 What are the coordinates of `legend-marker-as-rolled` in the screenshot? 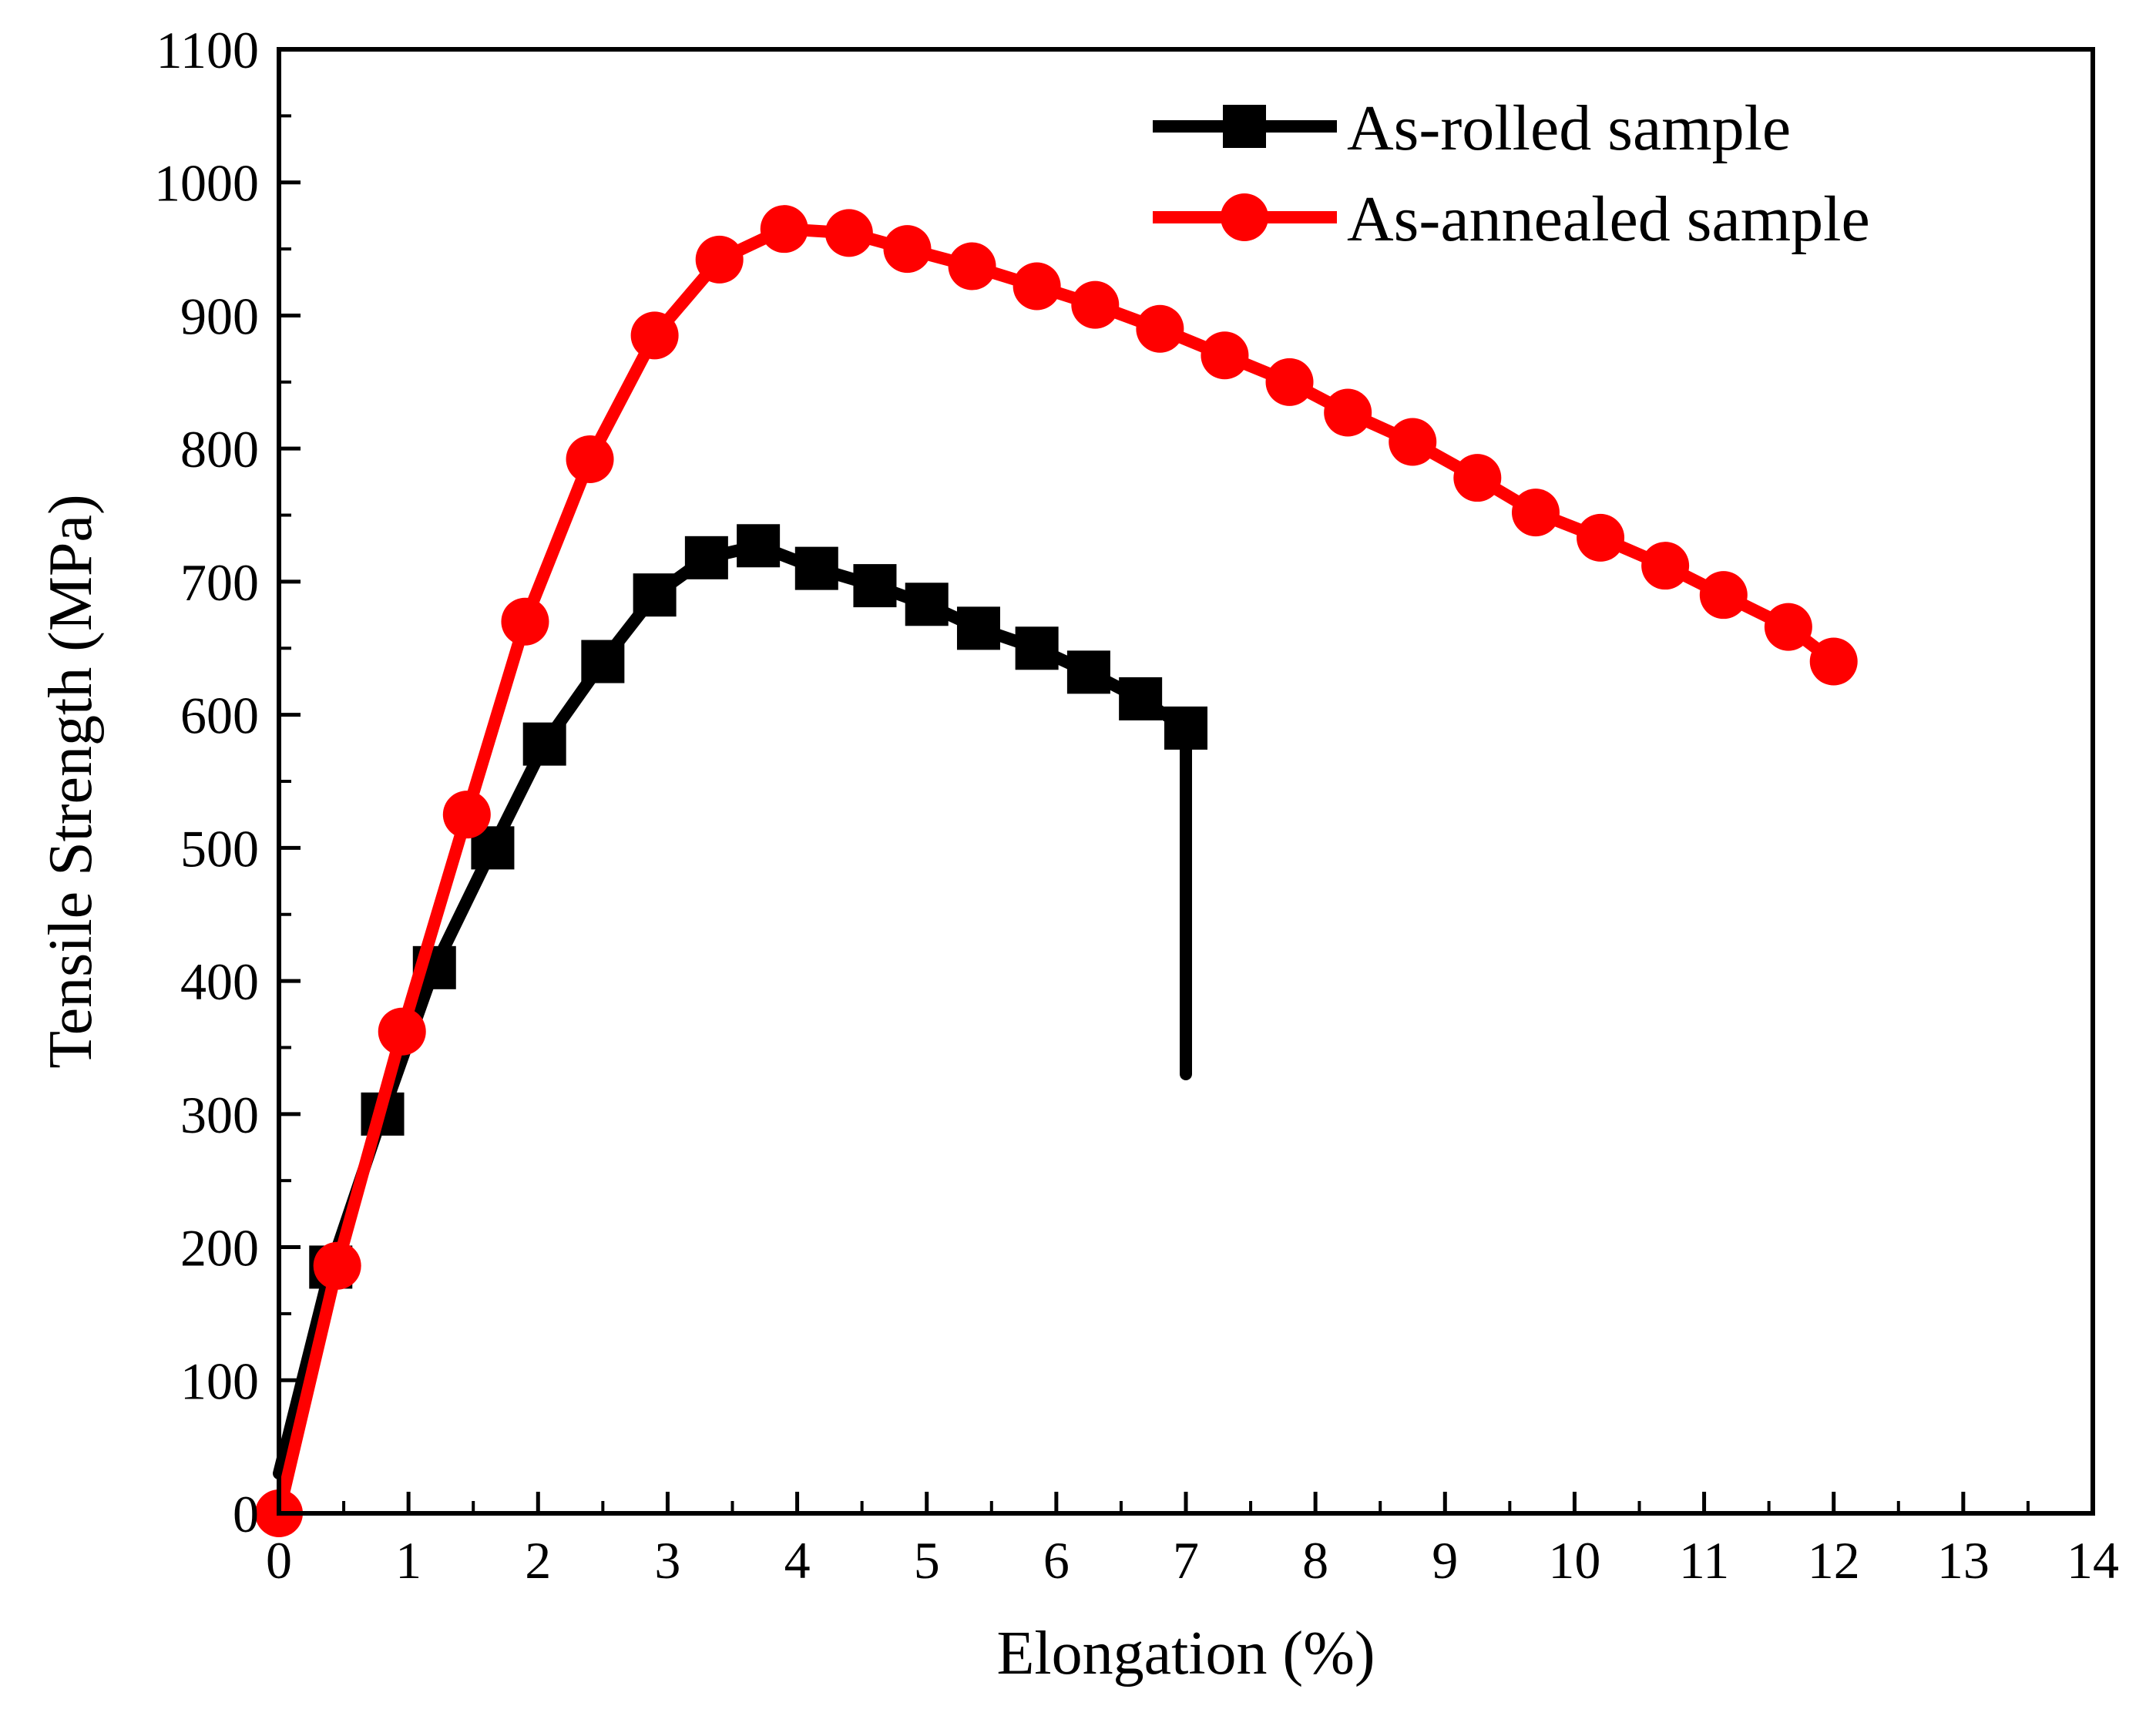 It's located at (1244, 127).